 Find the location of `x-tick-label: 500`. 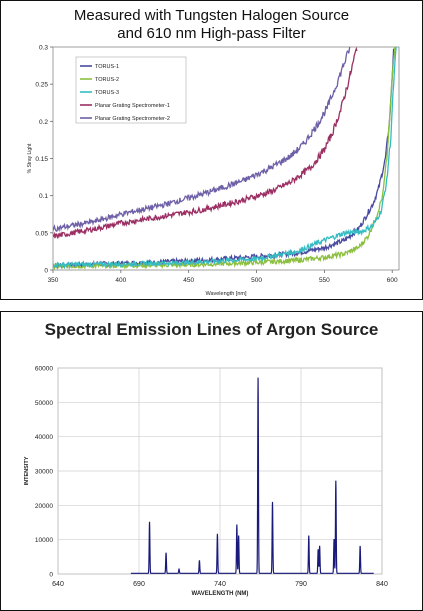

x-tick-label: 500 is located at coordinates (256, 280).